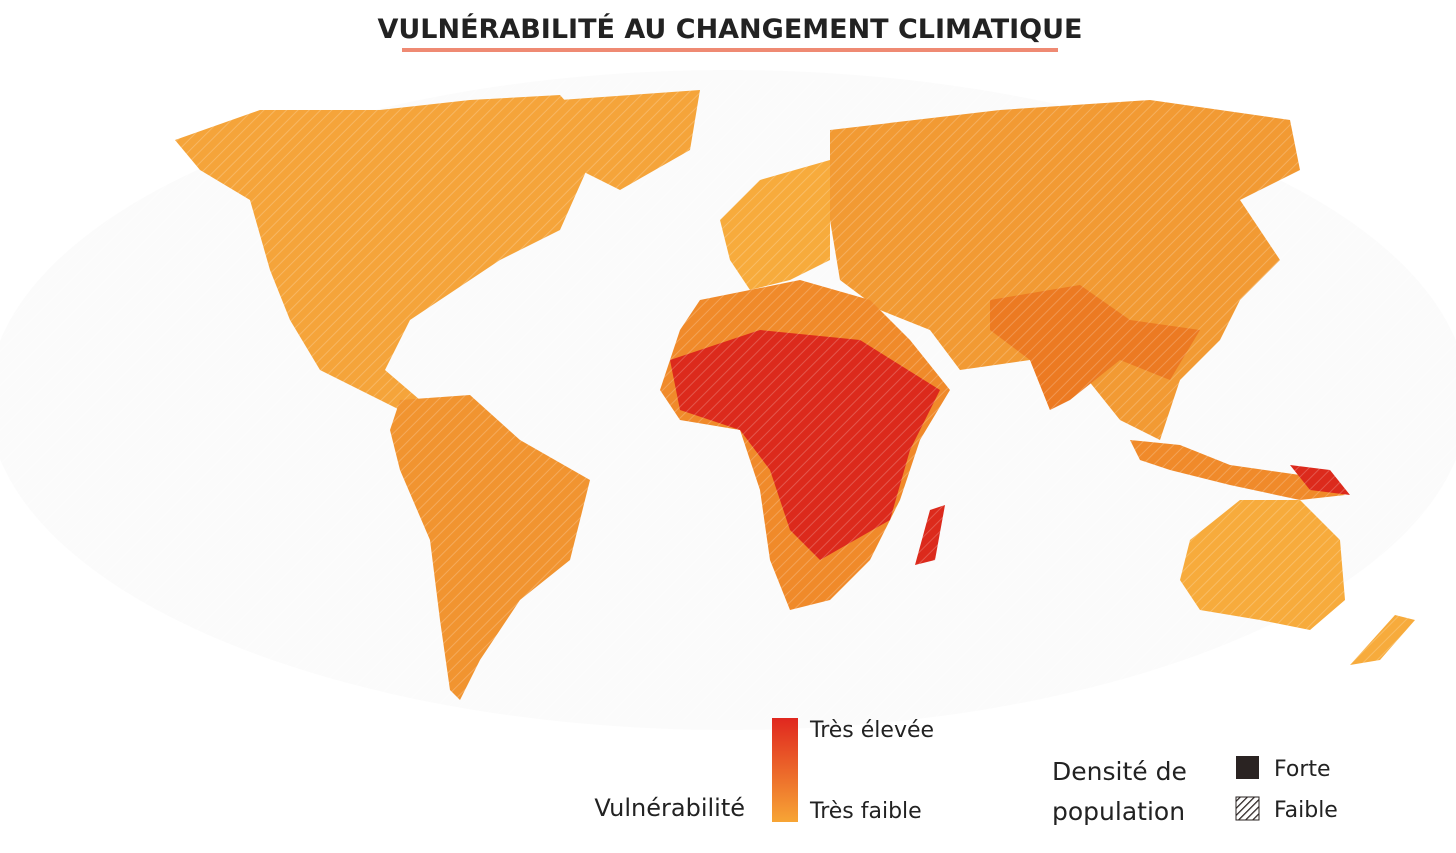  I want to click on density-low: Faible, so click(1306, 810).